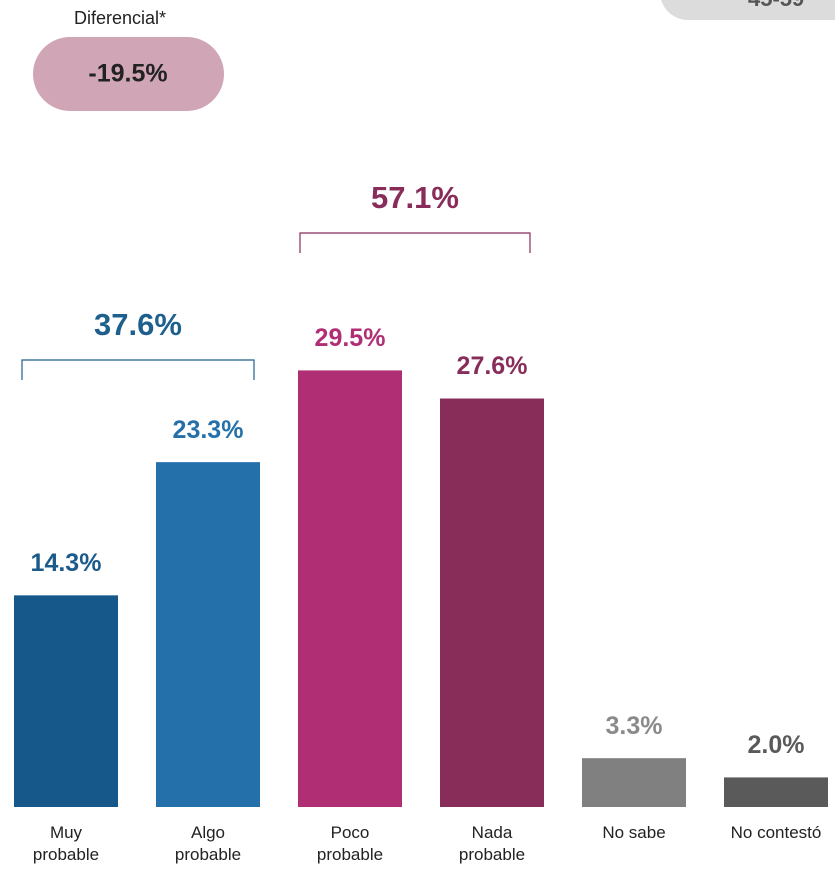 This screenshot has width=835, height=873. Describe the element at coordinates (66, 843) in the screenshot. I see `category-label: Muy probable` at that location.